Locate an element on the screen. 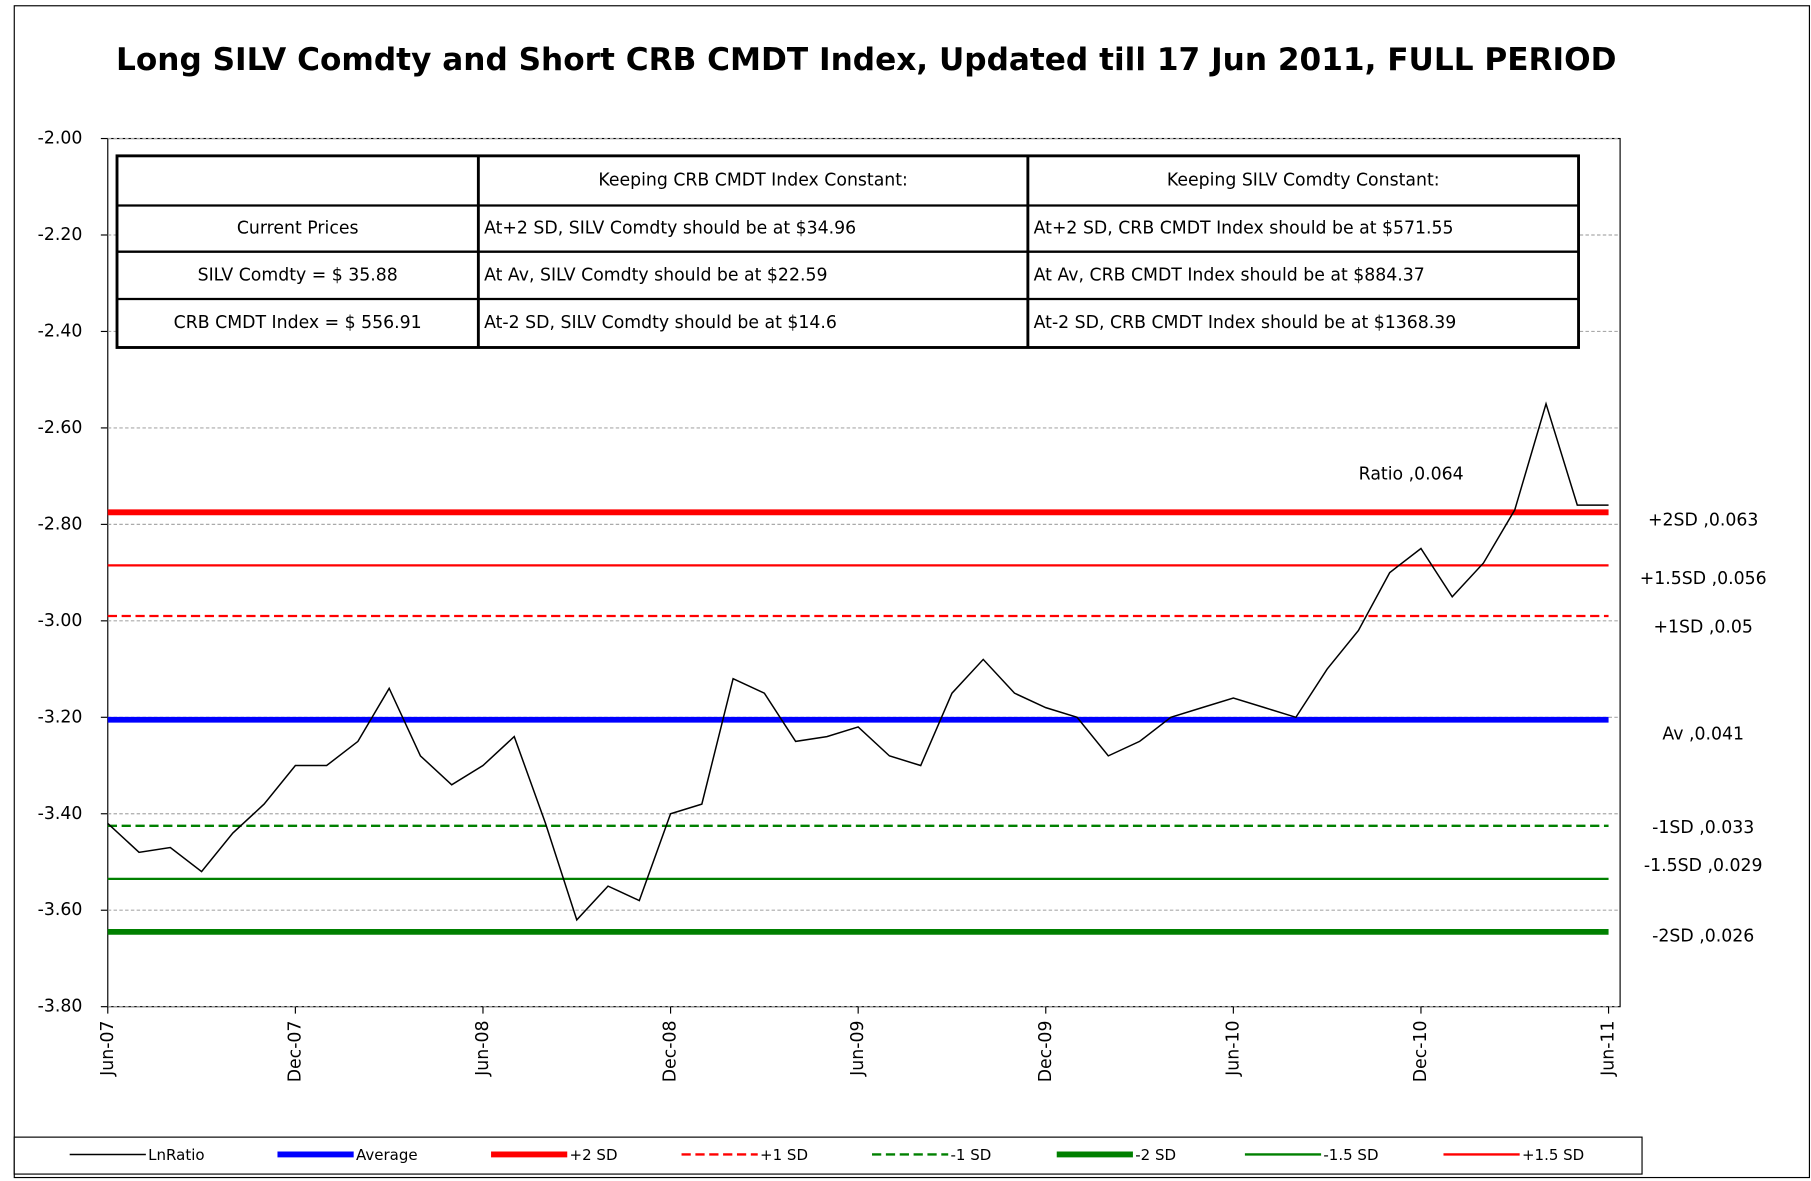 The height and width of the screenshot is (1181, 1811). table-cell: At+2 SD, SILV Comdty should be at $34.96 is located at coordinates (670, 229).